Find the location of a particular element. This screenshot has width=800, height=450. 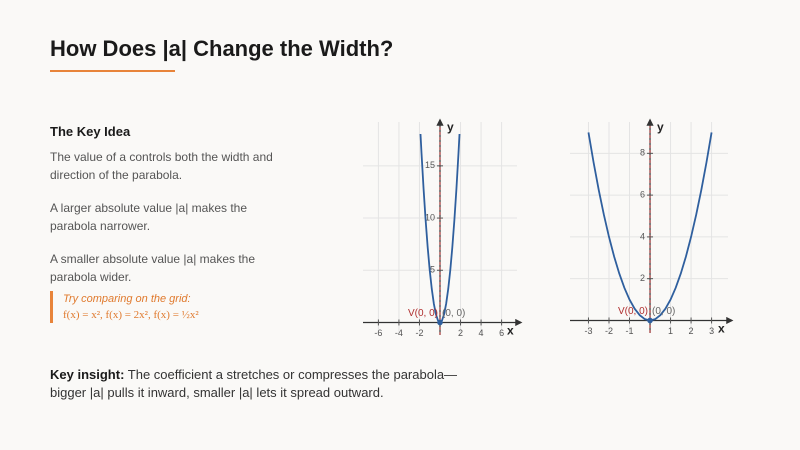

chart: -3 -2 -1 1 2 3 2 4 6 8 x y V(0, 0) (0, 0) is located at coordinates (652, 227).